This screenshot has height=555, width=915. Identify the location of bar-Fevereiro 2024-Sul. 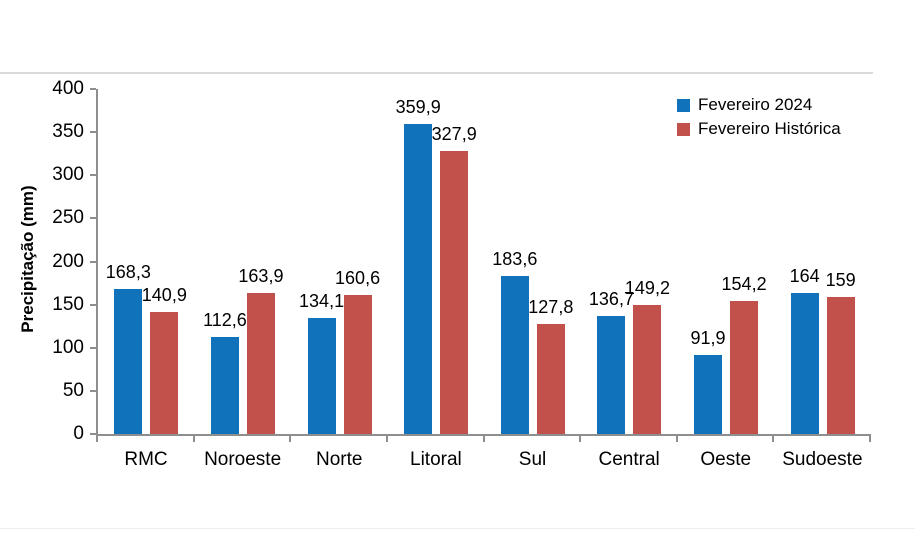
(514, 354).